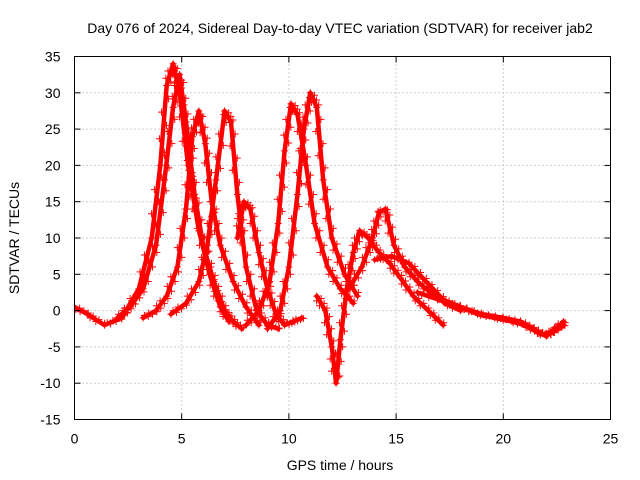 The width and height of the screenshot is (640, 480). What do you see at coordinates (75, 439) in the screenshot?
I see `x-tick-label: 0` at bounding box center [75, 439].